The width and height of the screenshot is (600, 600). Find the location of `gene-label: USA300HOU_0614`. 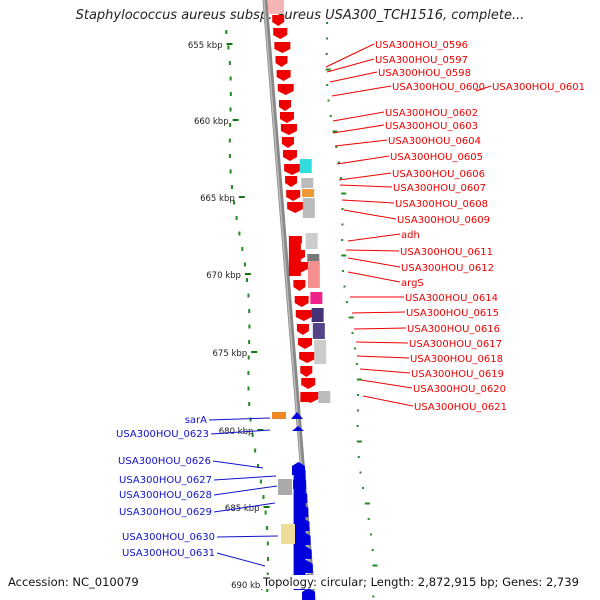

gene-label: USA300HOU_0614 is located at coordinates (451, 298).